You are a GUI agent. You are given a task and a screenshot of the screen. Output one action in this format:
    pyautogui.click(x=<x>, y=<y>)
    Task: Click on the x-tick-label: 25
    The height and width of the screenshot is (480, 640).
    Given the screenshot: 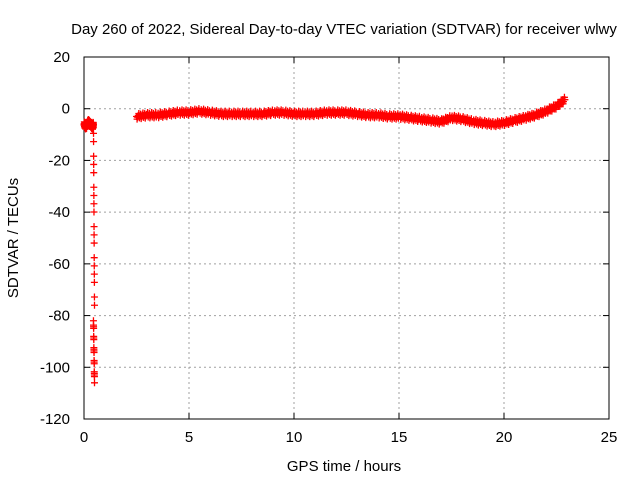 What is the action you would take?
    pyautogui.click(x=609, y=437)
    